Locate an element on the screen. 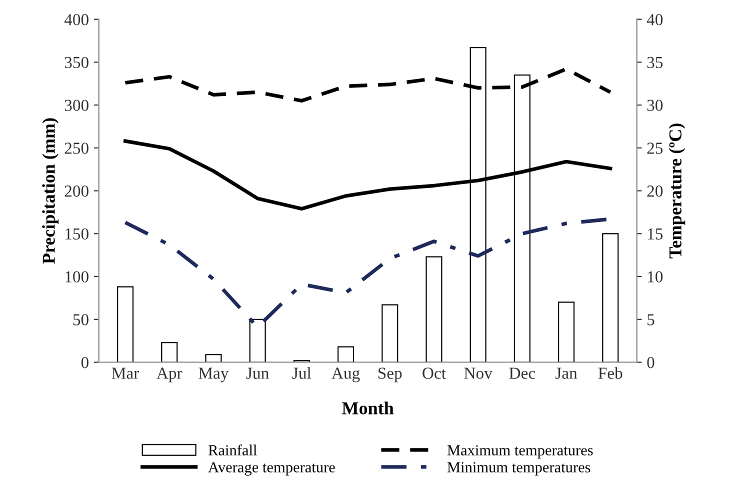 The image size is (732, 483). y2-tick-label: 0 is located at coordinates (650, 362).